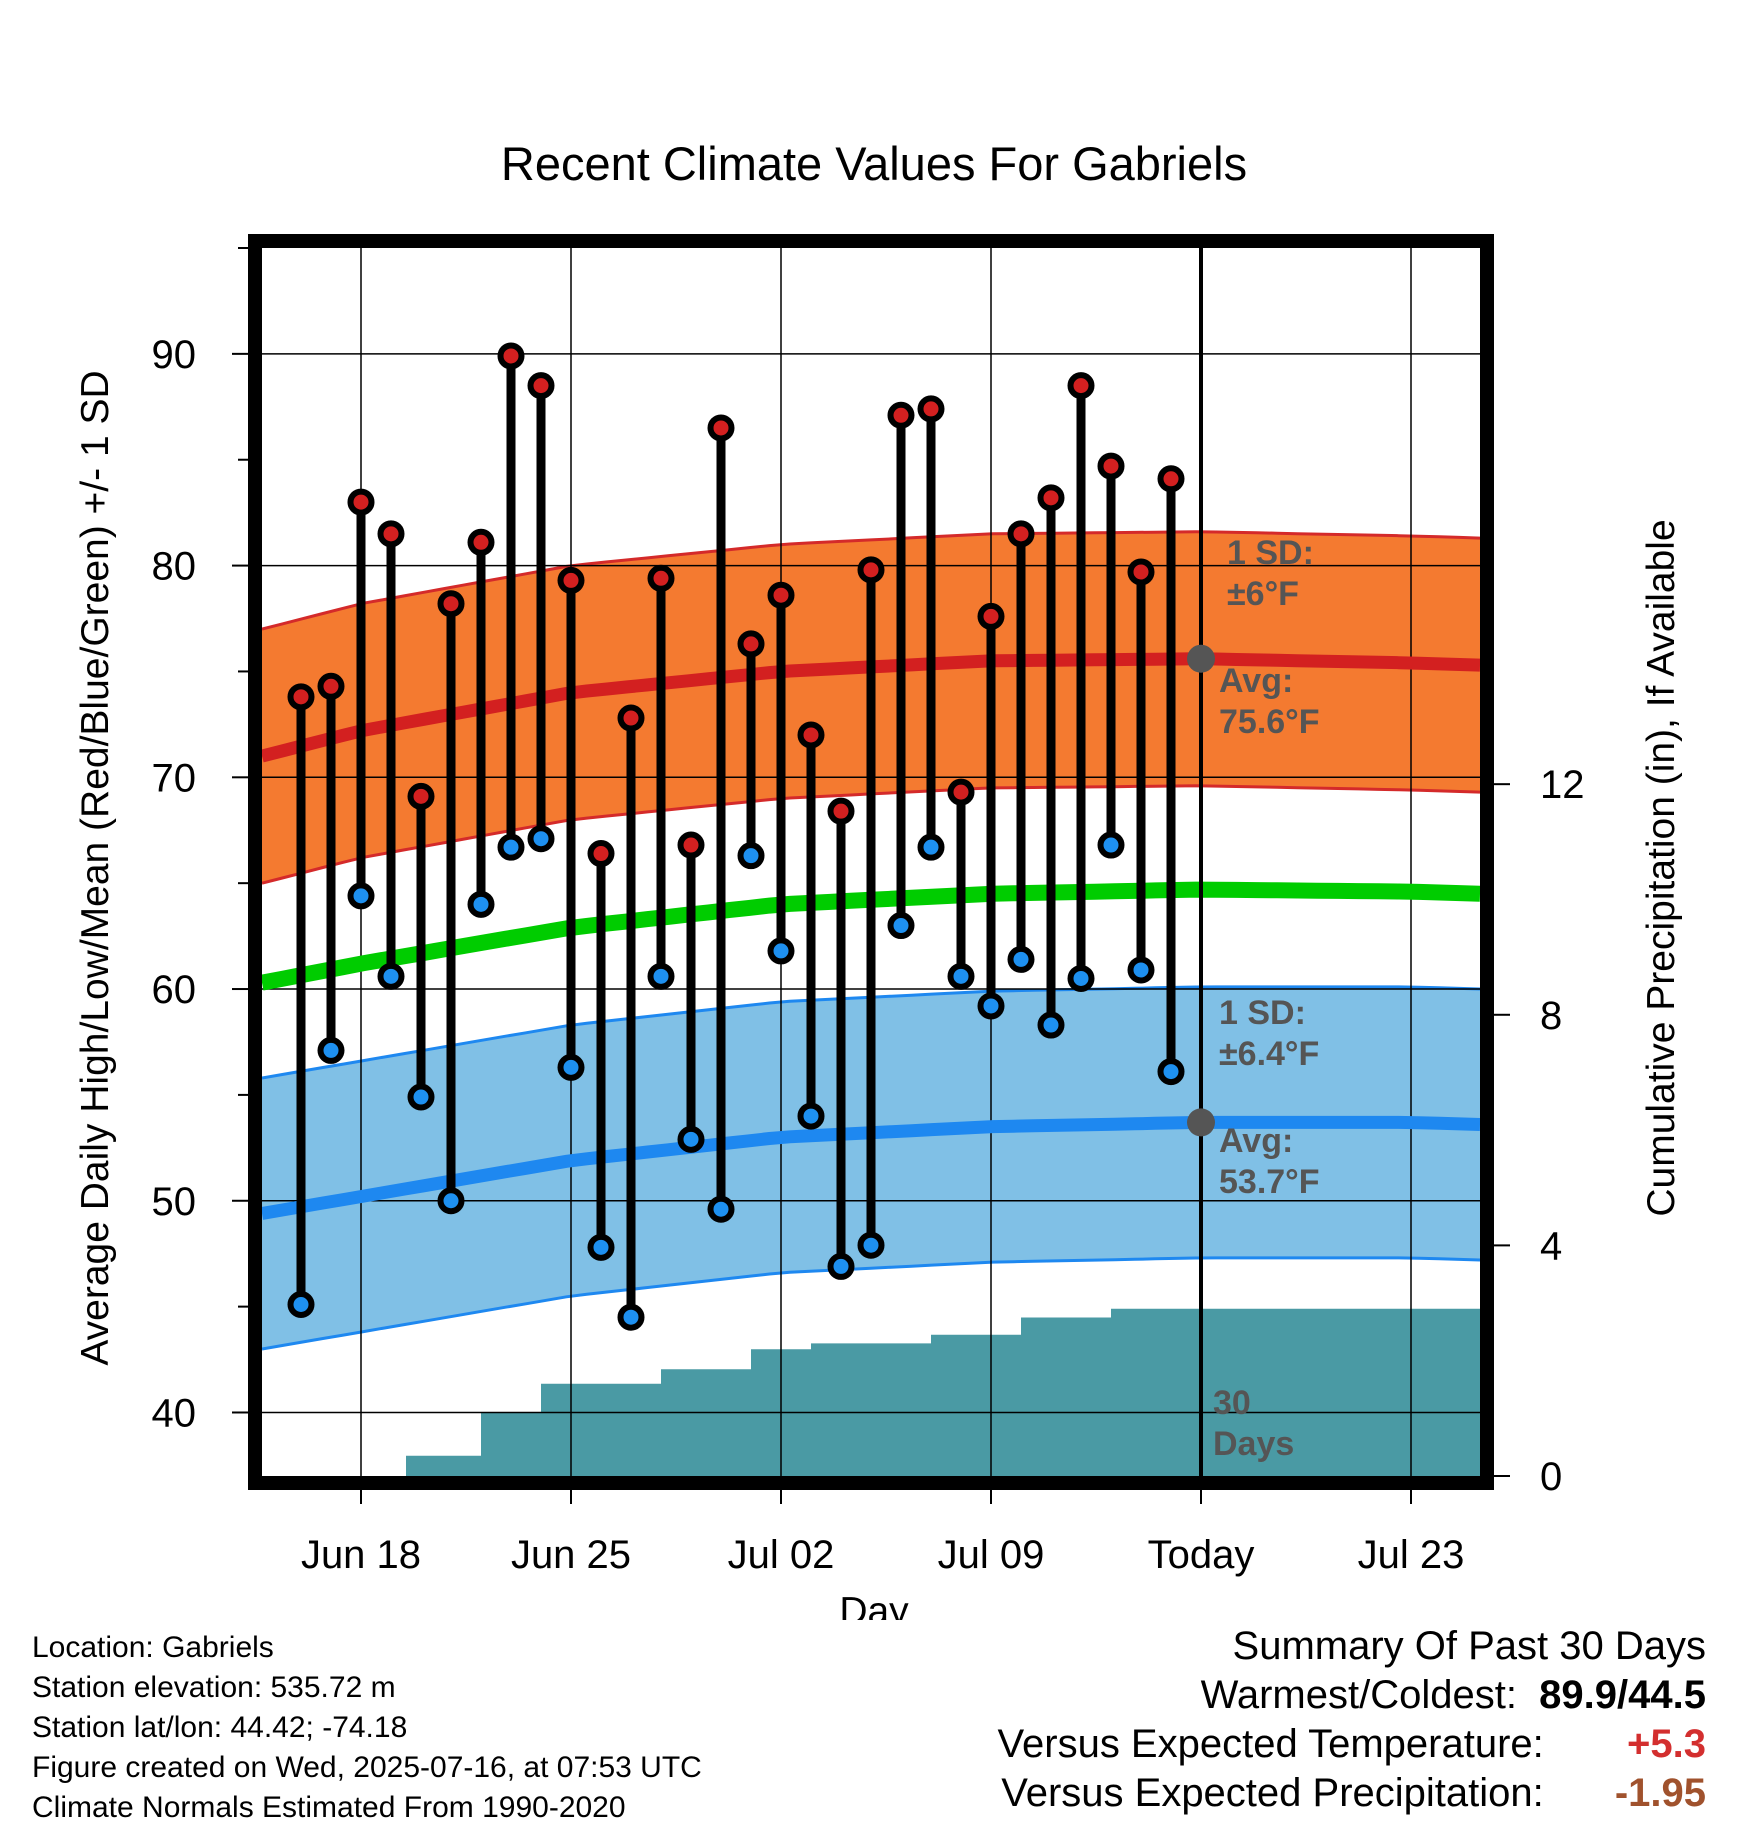 The width and height of the screenshot is (1748, 1828). I want to click on y-tick-label: 50, so click(174, 1202).